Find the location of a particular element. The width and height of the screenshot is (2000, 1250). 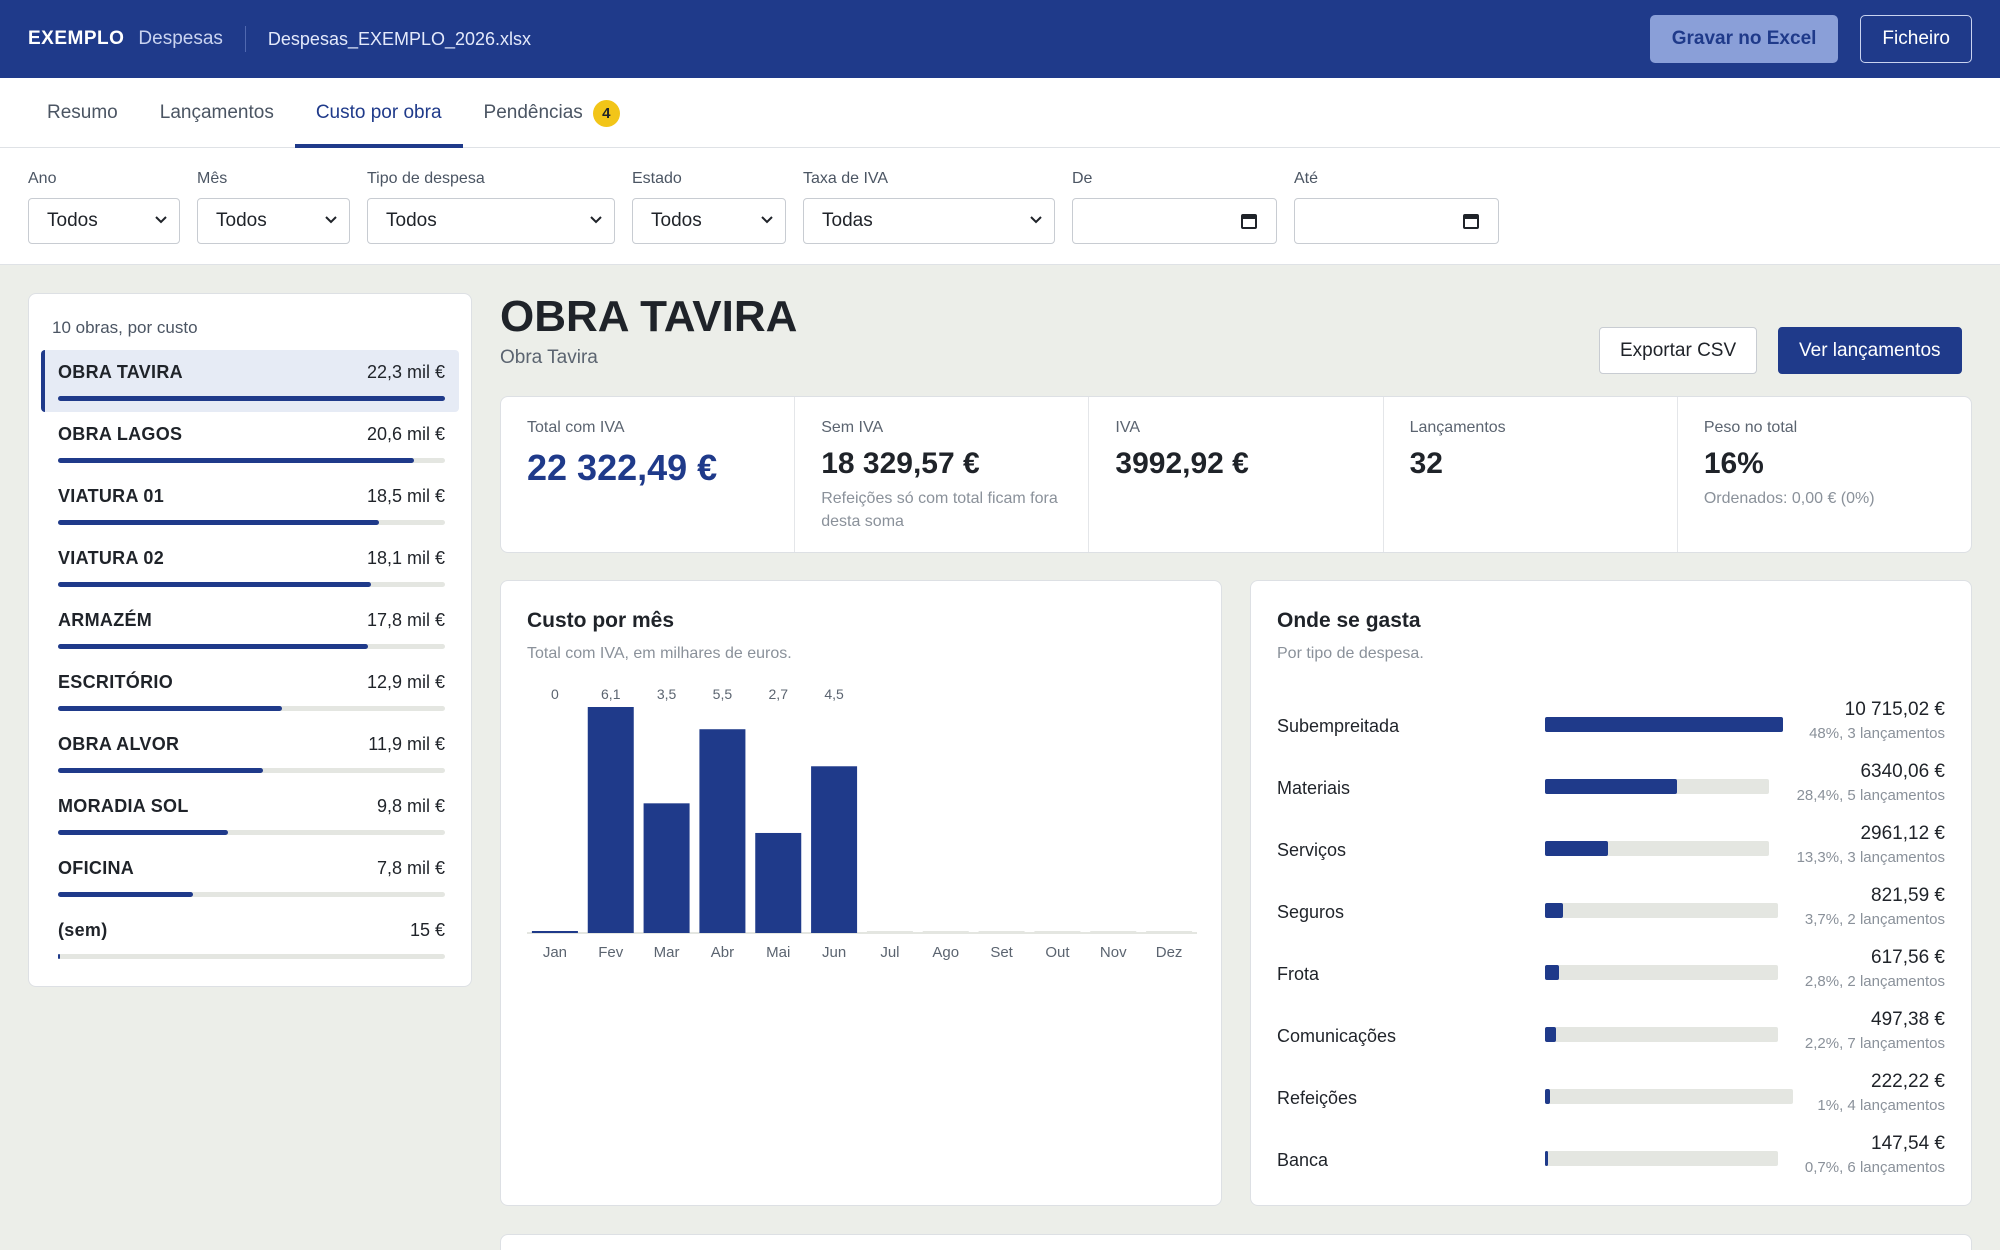

obra-row: VIATURA 02 18,1 mil € is located at coordinates (251, 558).